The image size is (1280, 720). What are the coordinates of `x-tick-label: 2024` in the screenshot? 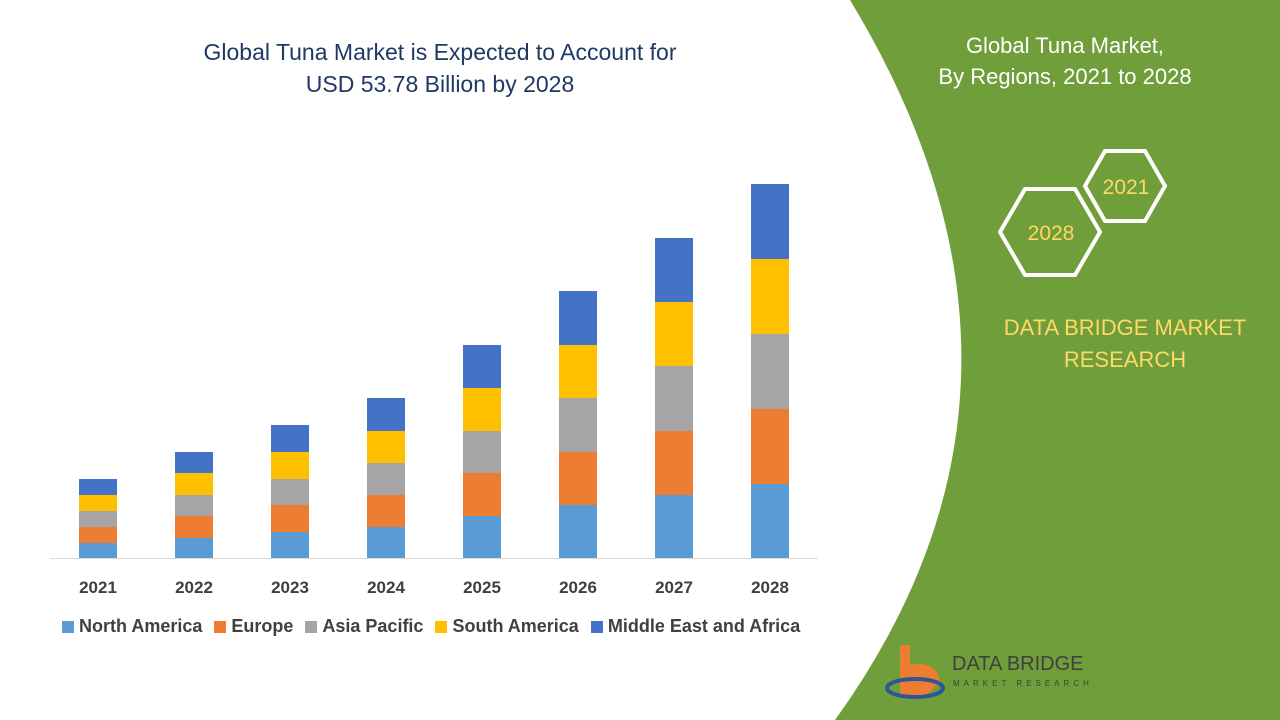 It's located at (386, 587).